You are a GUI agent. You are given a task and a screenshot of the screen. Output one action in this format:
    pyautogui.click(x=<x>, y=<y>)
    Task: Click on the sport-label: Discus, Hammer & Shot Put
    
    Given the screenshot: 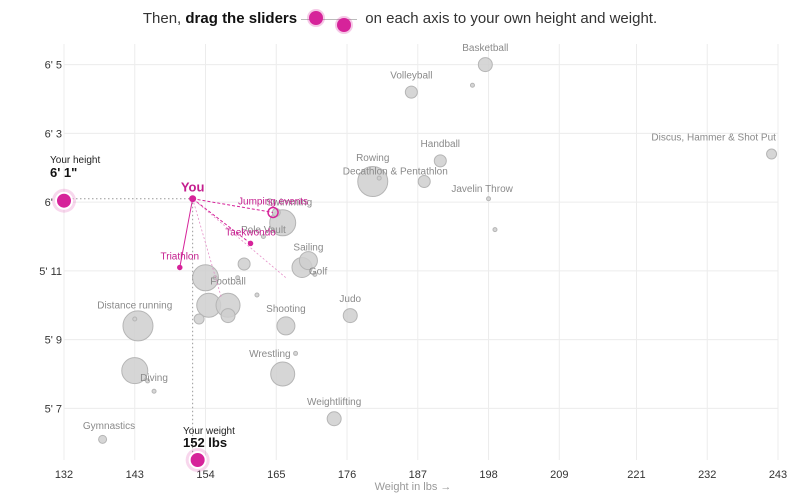 What is the action you would take?
    pyautogui.click(x=713, y=137)
    